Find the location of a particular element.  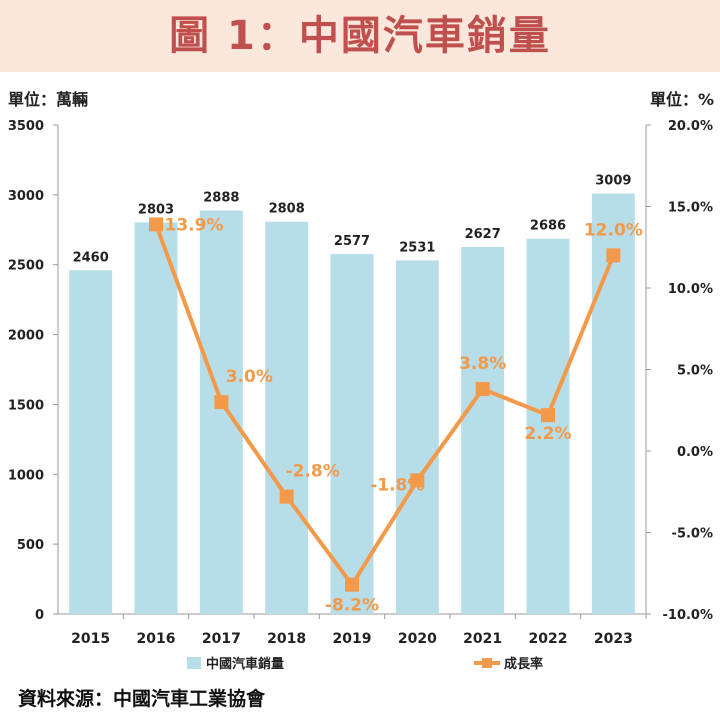

legend-line-label: 成長率 is located at coordinates (523, 664).